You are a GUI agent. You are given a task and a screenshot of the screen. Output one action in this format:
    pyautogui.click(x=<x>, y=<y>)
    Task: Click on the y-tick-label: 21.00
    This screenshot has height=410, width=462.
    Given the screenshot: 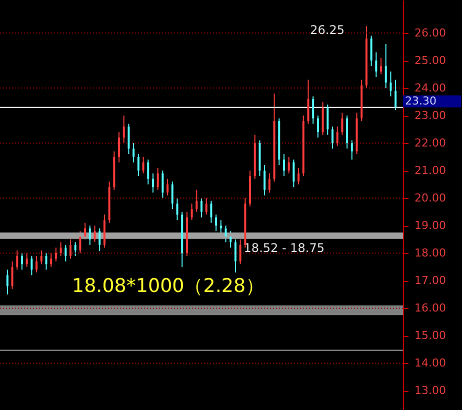 What is the action you would take?
    pyautogui.click(x=430, y=171)
    